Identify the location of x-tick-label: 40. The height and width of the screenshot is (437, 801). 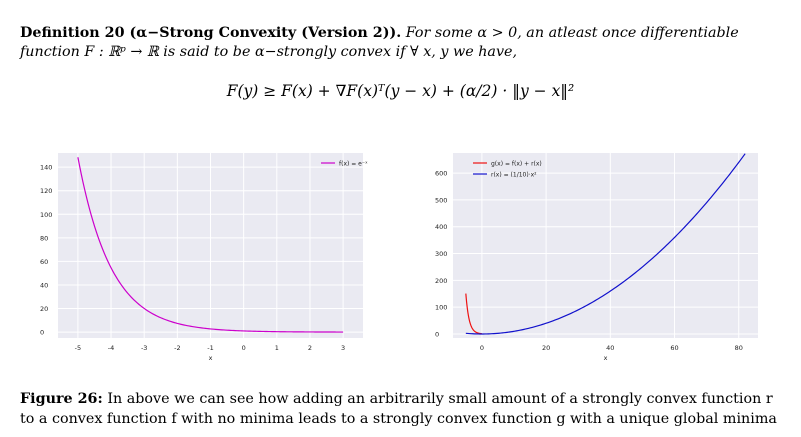
(610, 348).